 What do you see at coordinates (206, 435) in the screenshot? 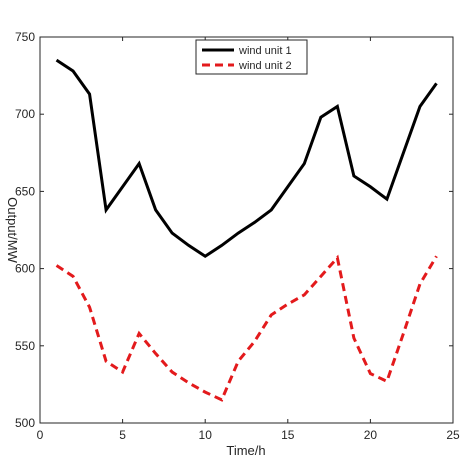
I see `x-tick-label: 10` at bounding box center [206, 435].